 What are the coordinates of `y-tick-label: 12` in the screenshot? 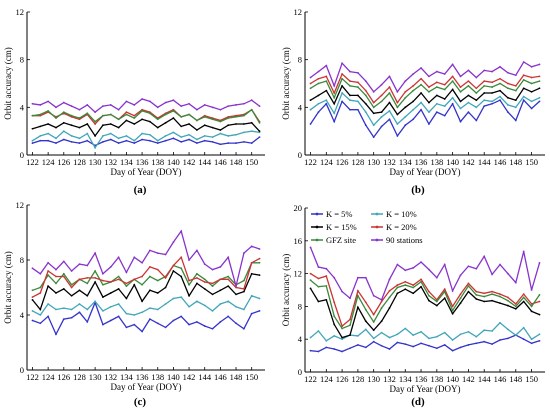 It's located at (298, 12).